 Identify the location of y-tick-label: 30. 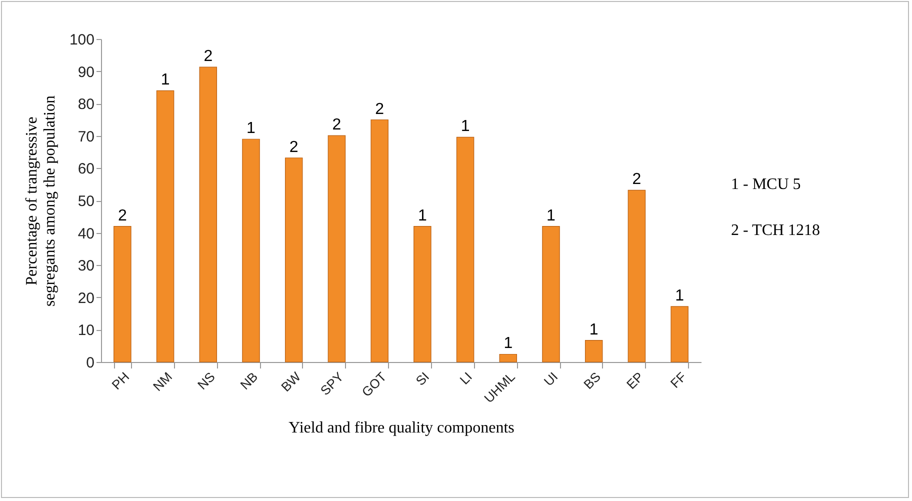
(86, 266).